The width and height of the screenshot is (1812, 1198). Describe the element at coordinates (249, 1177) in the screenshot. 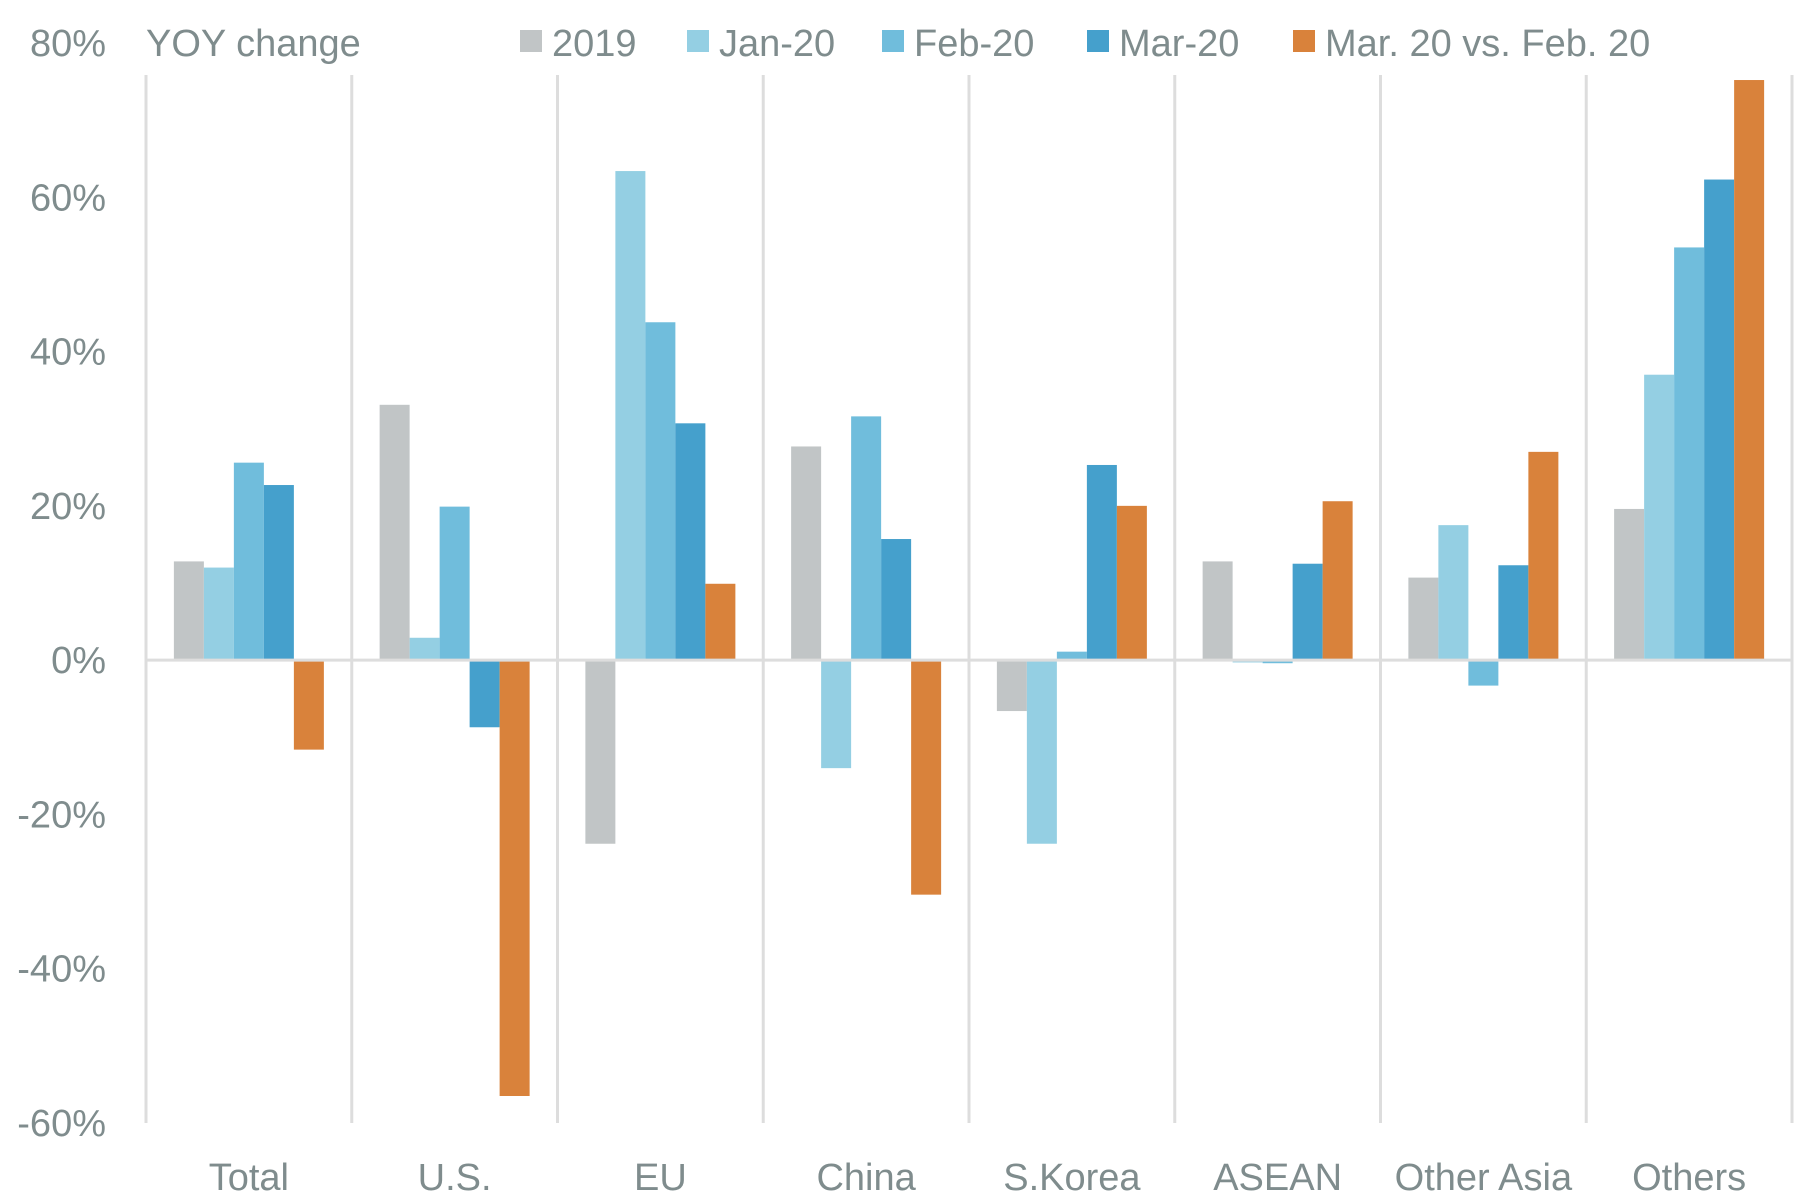

I see `x-category-label: Total` at that location.